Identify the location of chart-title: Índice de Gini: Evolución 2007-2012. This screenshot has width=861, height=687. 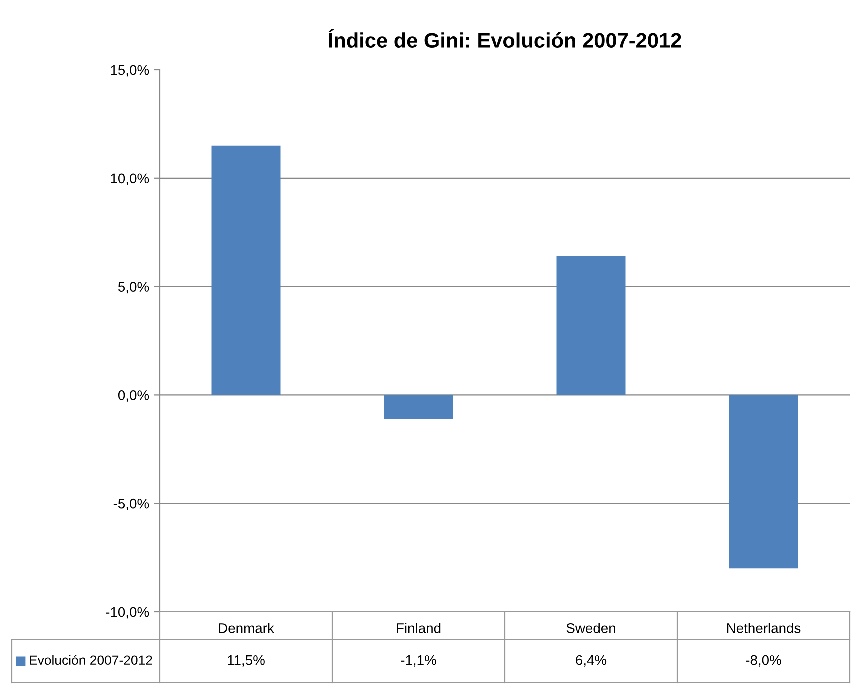
(505, 38).